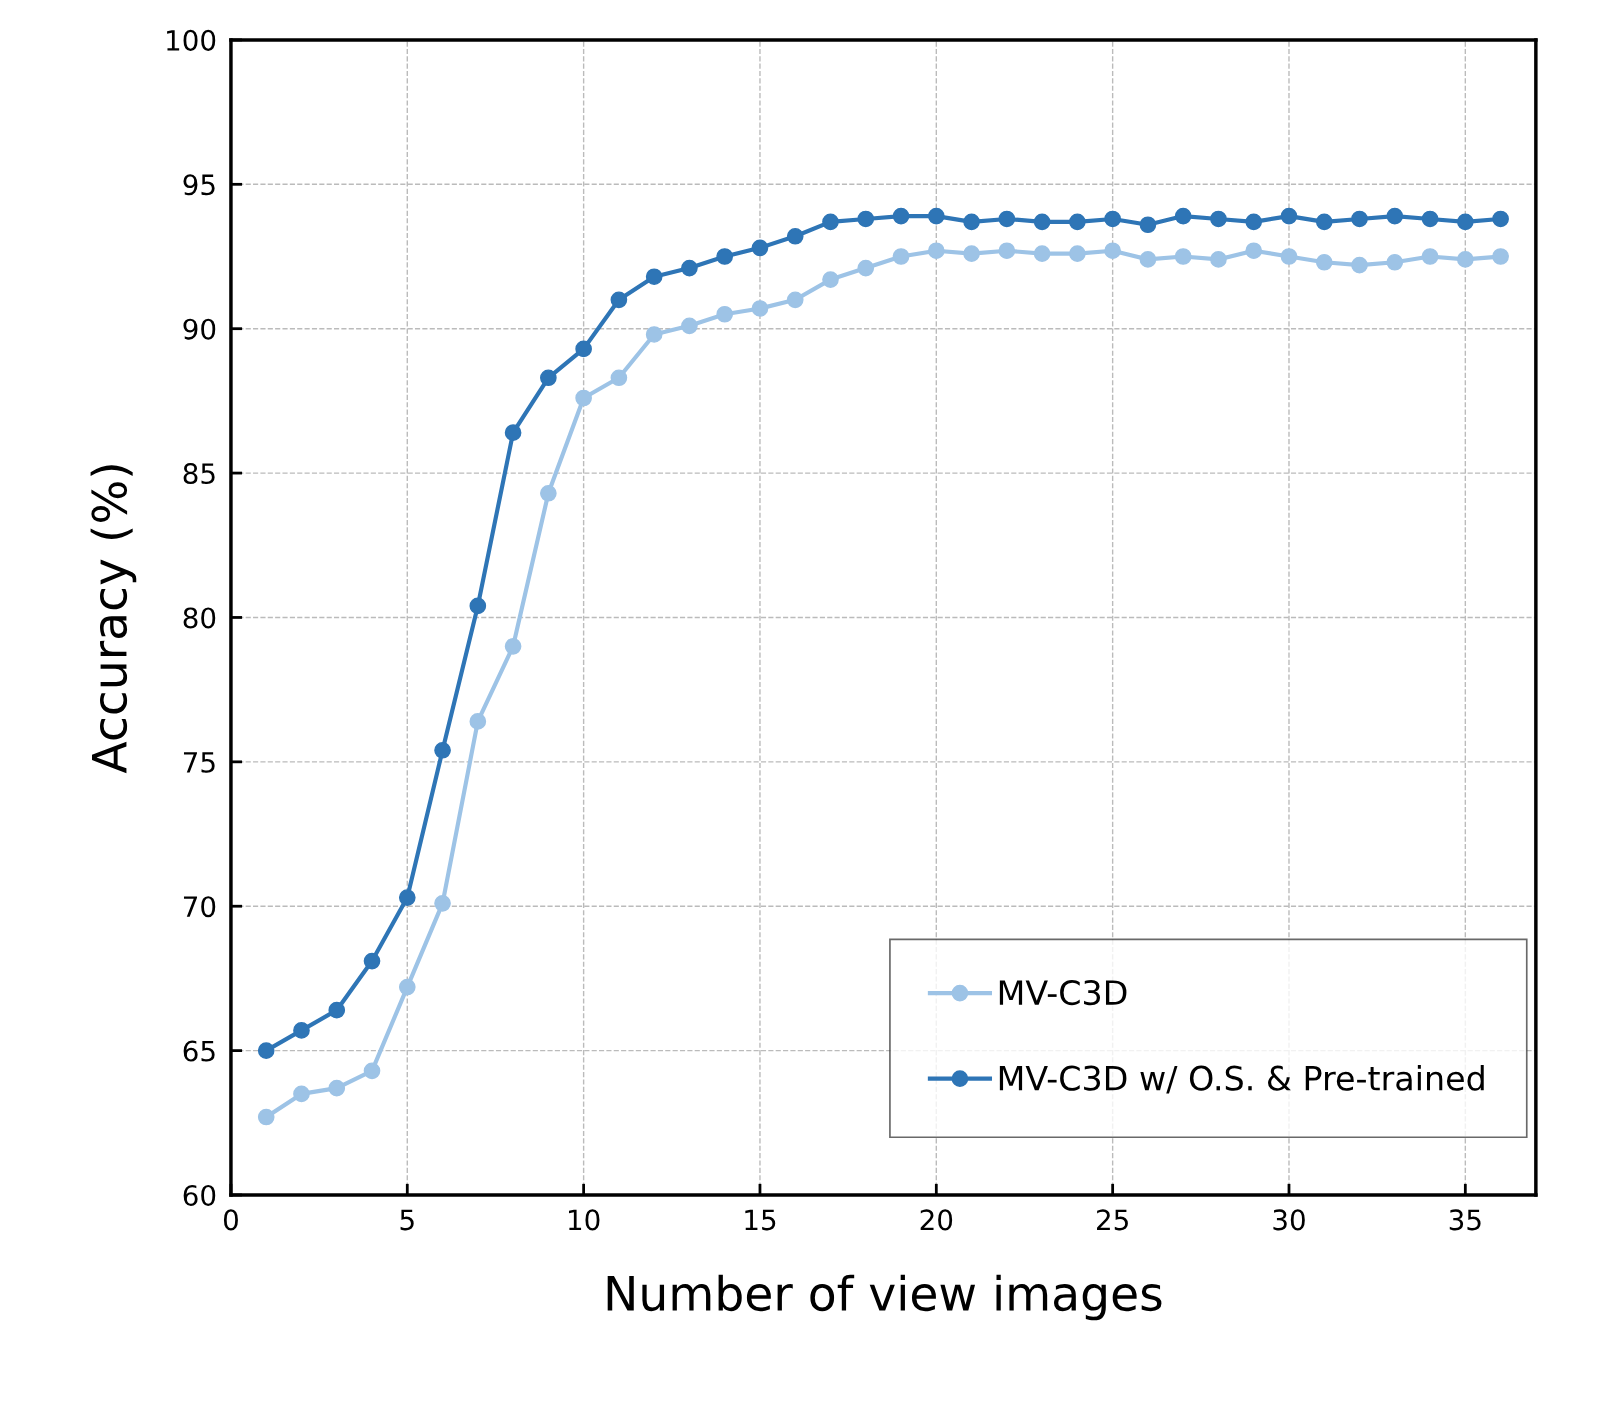  I want to click on x-tick-label: 15, so click(760, 1220).